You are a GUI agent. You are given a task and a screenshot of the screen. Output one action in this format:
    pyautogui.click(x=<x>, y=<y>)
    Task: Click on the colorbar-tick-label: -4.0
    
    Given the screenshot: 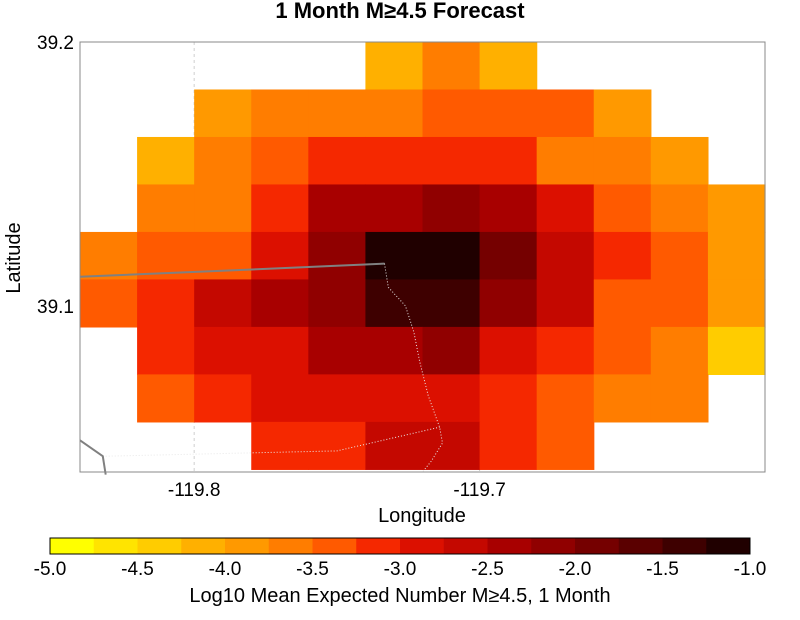 What is the action you would take?
    pyautogui.click(x=225, y=569)
    